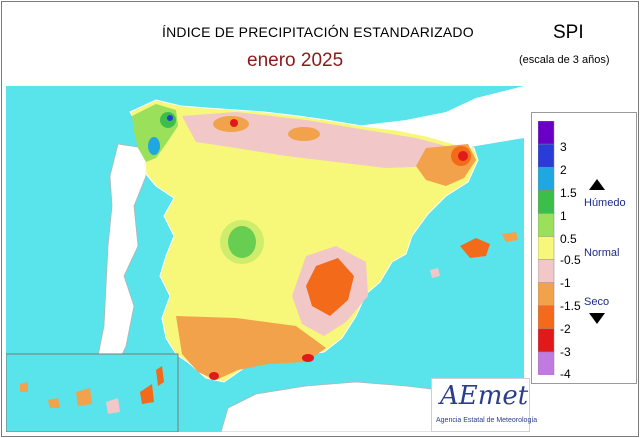  What do you see at coordinates (570, 306) in the screenshot?
I see `legend-tick-neg-1-5: -1.5` at bounding box center [570, 306].